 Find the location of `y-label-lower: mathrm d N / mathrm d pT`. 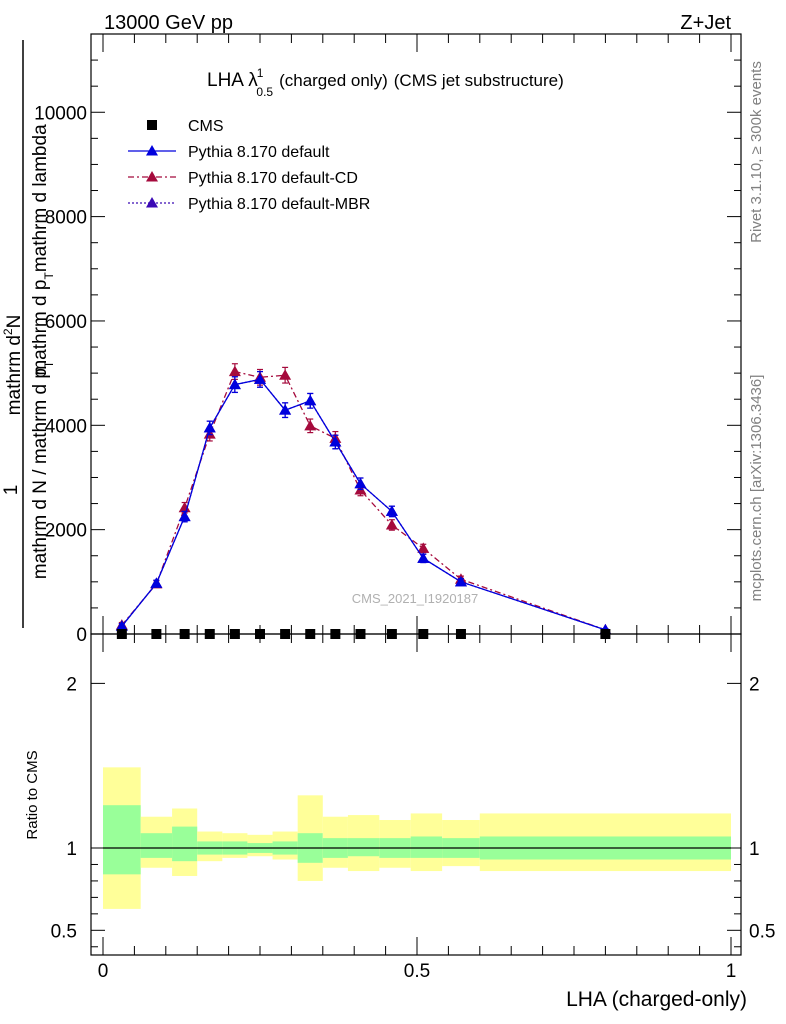

y-label-lower: mathrm d N / mathrm d pT is located at coordinates (43, 469).